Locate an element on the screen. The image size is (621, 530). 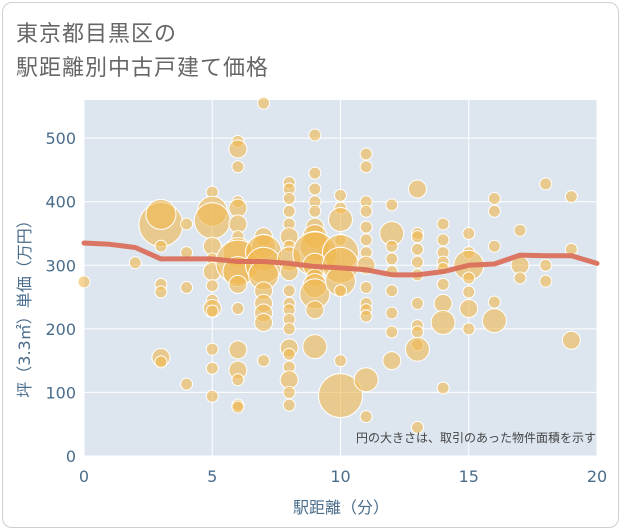
y-tick-label: 400 is located at coordinates (60, 202).